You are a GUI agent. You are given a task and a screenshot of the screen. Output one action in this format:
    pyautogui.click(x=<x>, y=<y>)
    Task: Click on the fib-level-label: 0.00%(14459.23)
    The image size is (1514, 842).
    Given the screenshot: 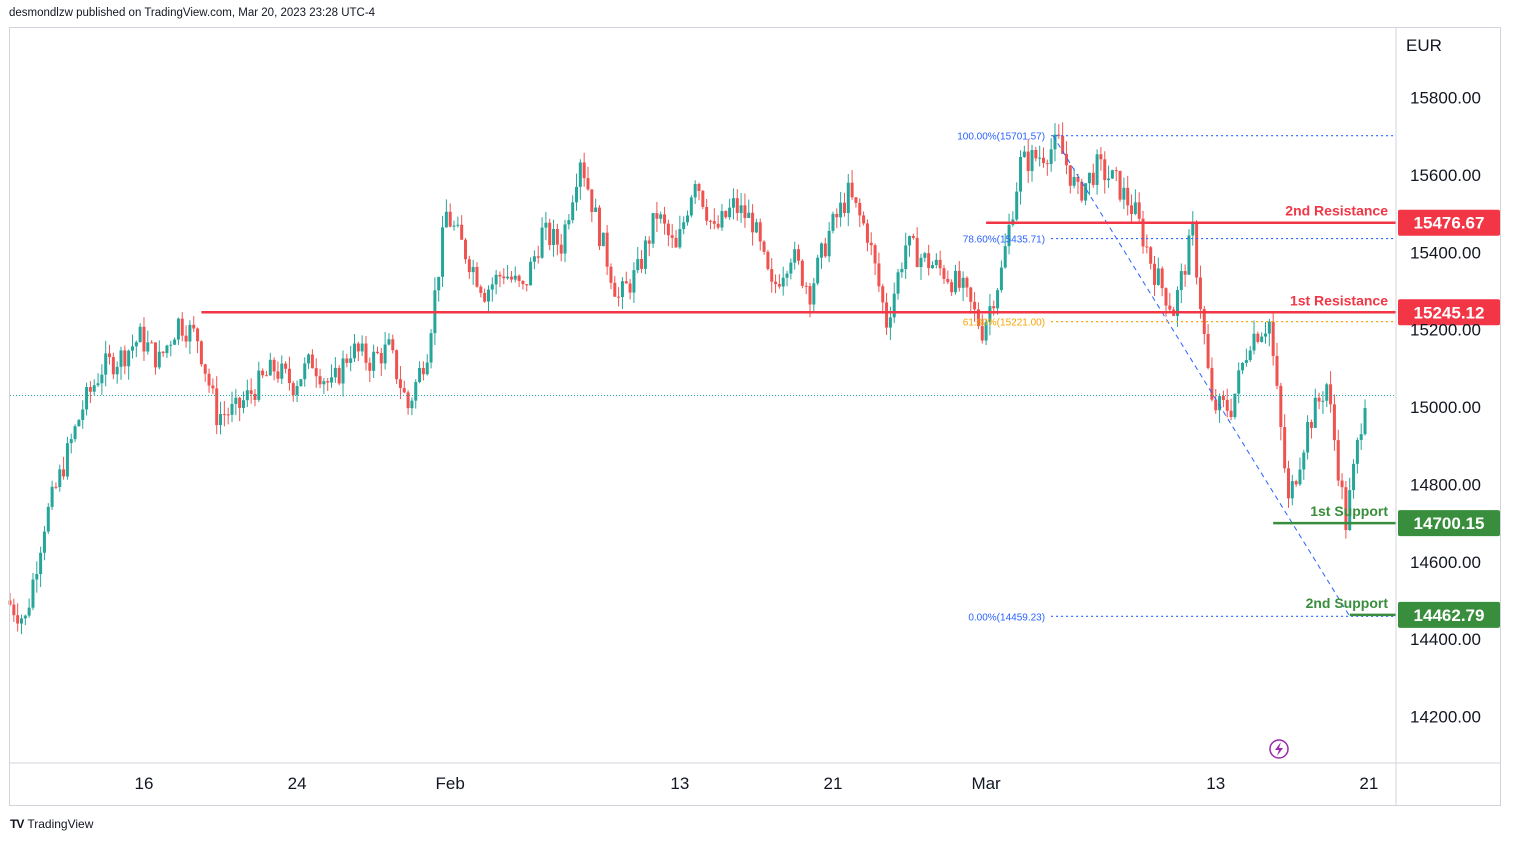 What is the action you would take?
    pyautogui.click(x=1006, y=617)
    